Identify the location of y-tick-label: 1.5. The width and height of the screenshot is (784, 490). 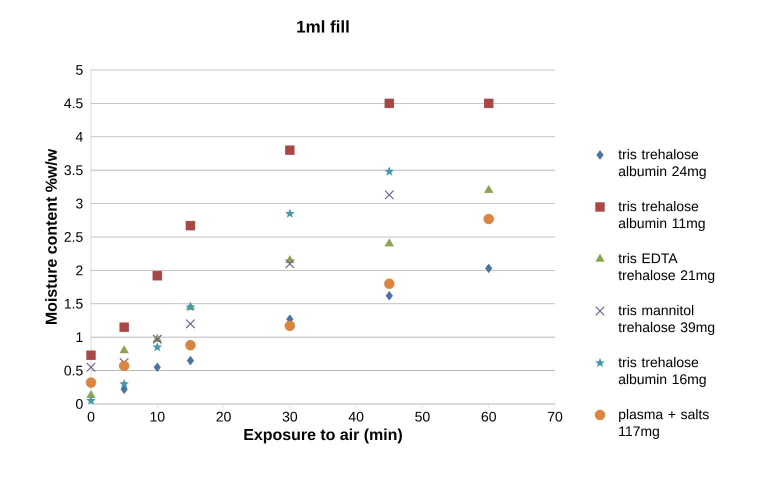
(73, 303).